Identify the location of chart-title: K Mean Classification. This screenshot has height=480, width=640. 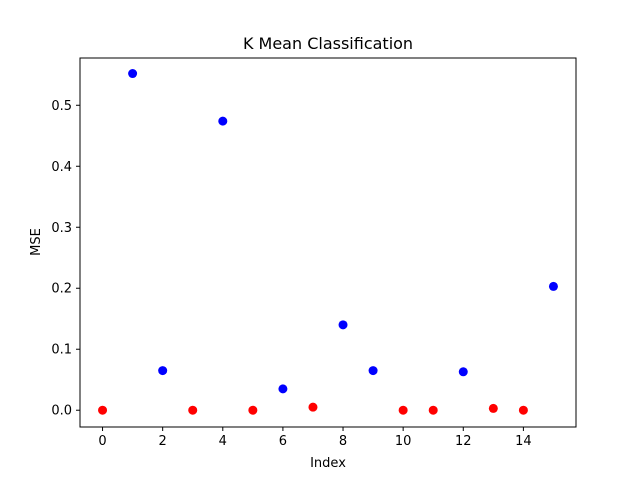
(328, 43).